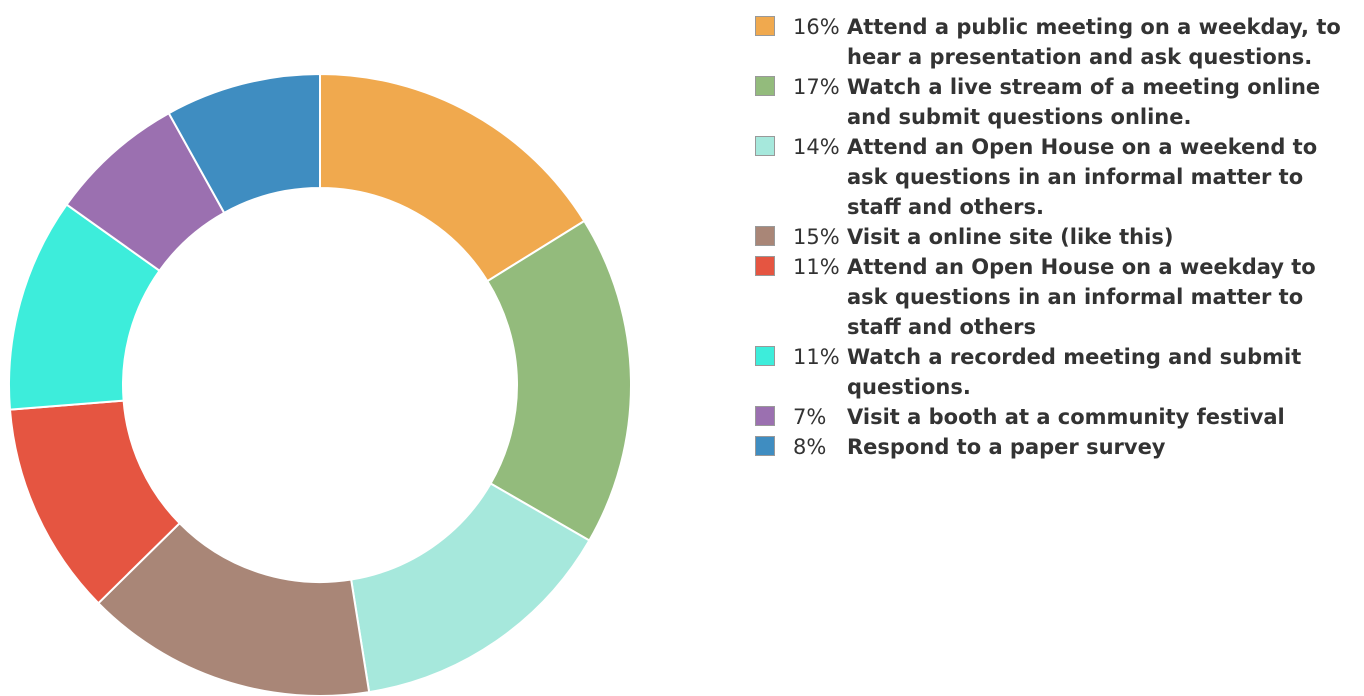 The image size is (1364, 696). Describe the element at coordinates (816, 237) in the screenshot. I see `legend-percent: 15%` at that location.